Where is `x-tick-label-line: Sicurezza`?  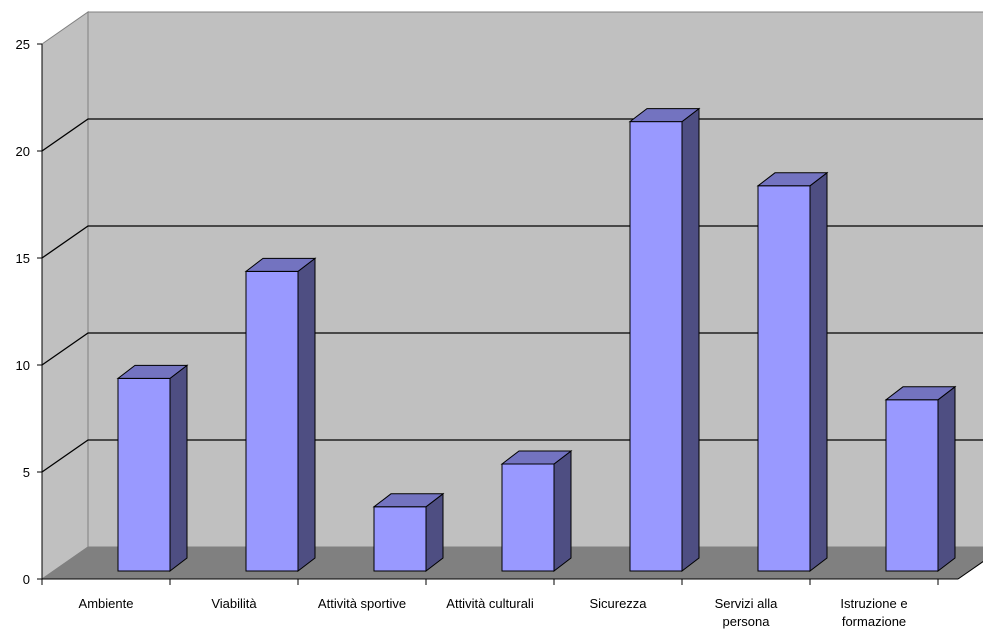
x-tick-label-line: Sicurezza is located at coordinates (618, 603).